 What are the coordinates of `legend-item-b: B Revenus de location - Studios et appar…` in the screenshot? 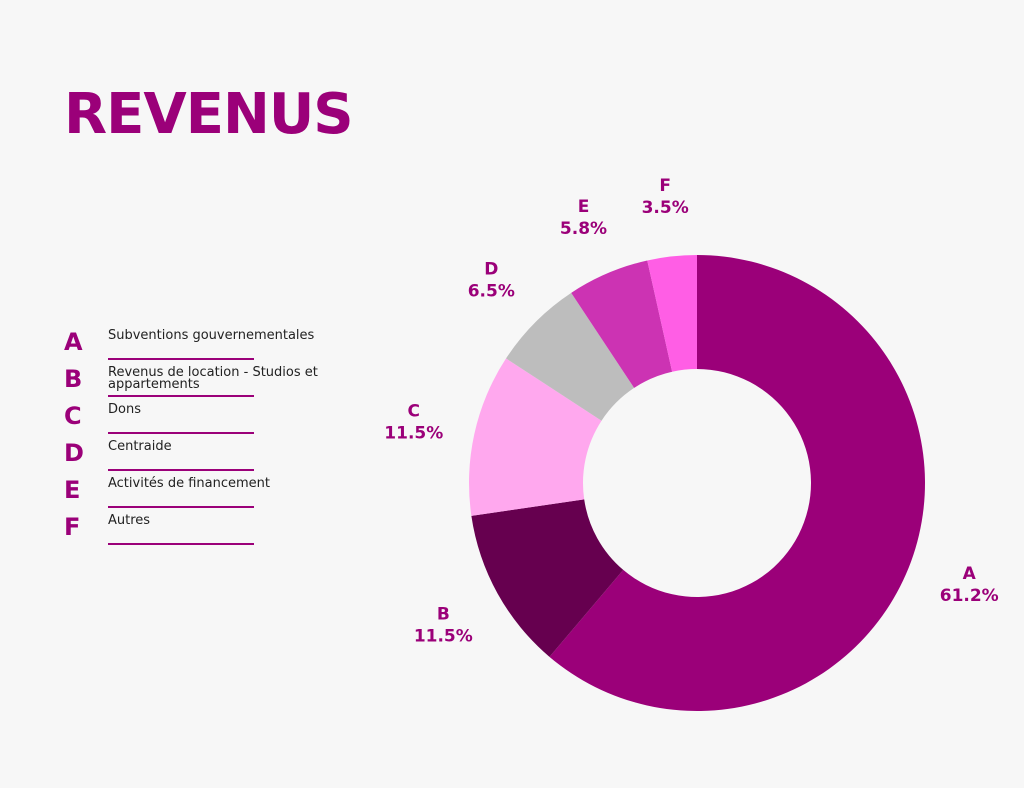 It's located at (214, 378).